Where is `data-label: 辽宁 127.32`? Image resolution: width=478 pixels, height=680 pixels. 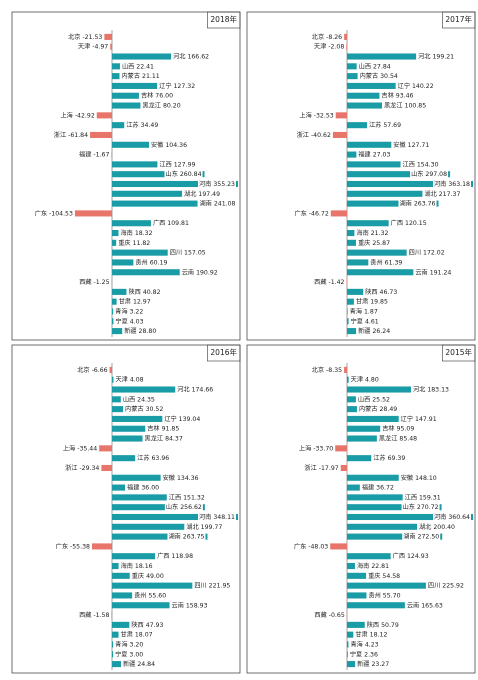 data-label: 辽宁 127.32 is located at coordinates (177, 86).